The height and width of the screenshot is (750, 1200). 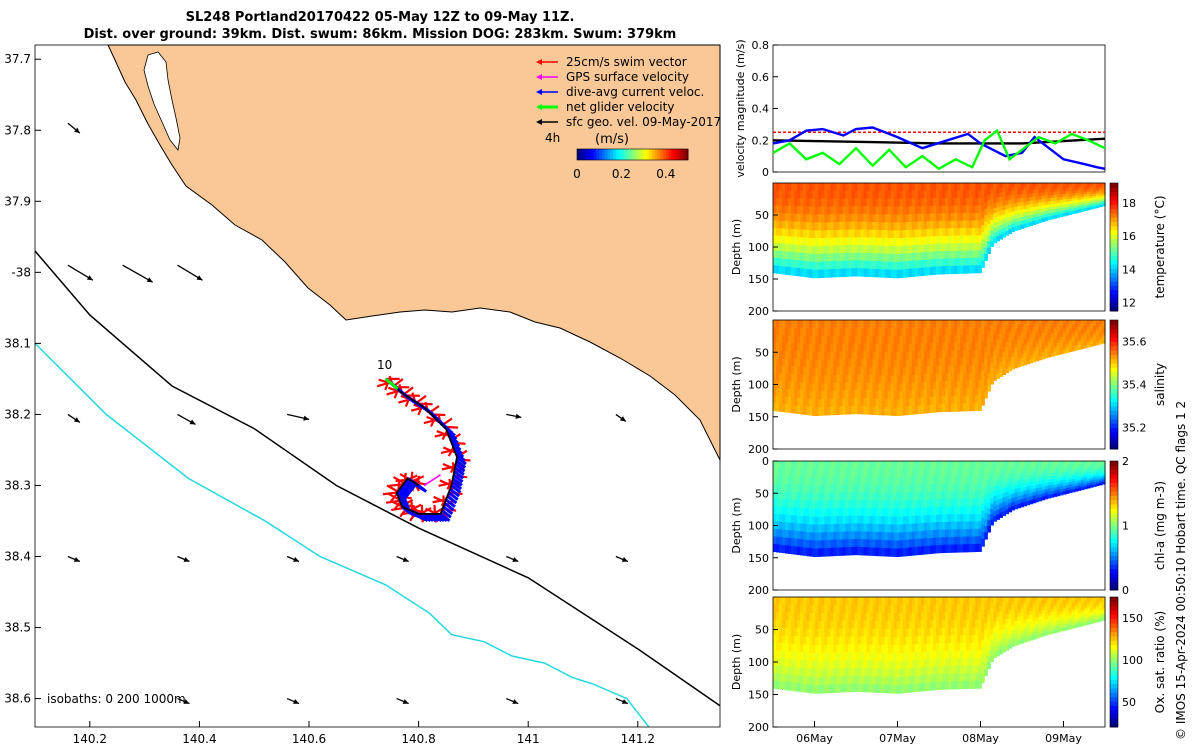 What do you see at coordinates (631, 164) in the screenshot?
I see `speed-colorbar: 0 0.2 0.4` at bounding box center [631, 164].